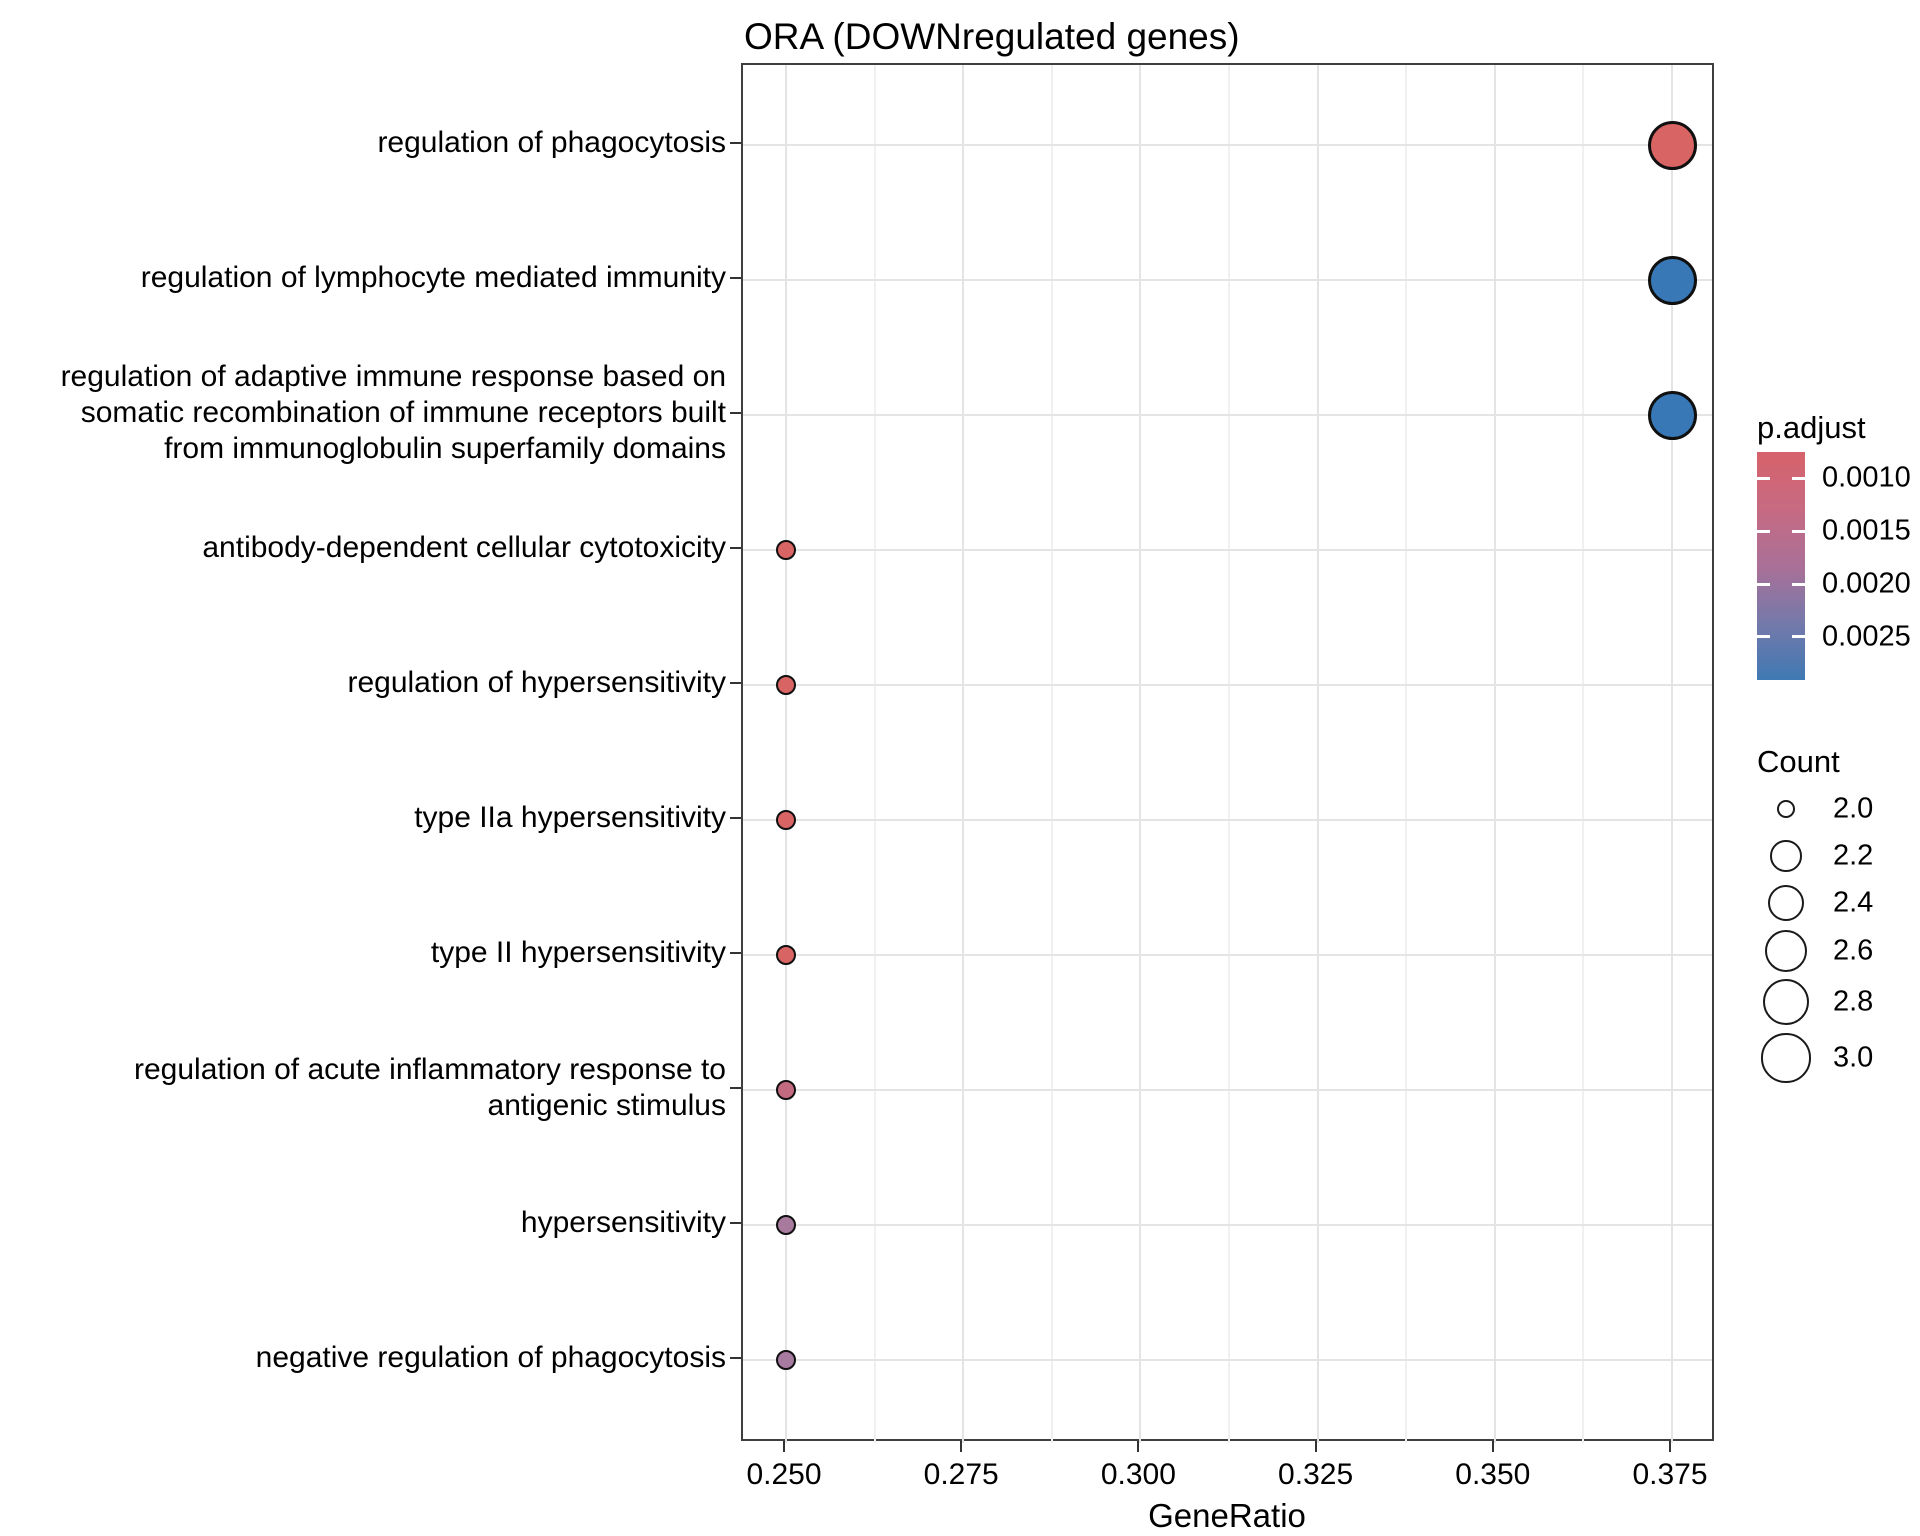  What do you see at coordinates (1853, 855) in the screenshot?
I see `count-legend-label: 2.2` at bounding box center [1853, 855].